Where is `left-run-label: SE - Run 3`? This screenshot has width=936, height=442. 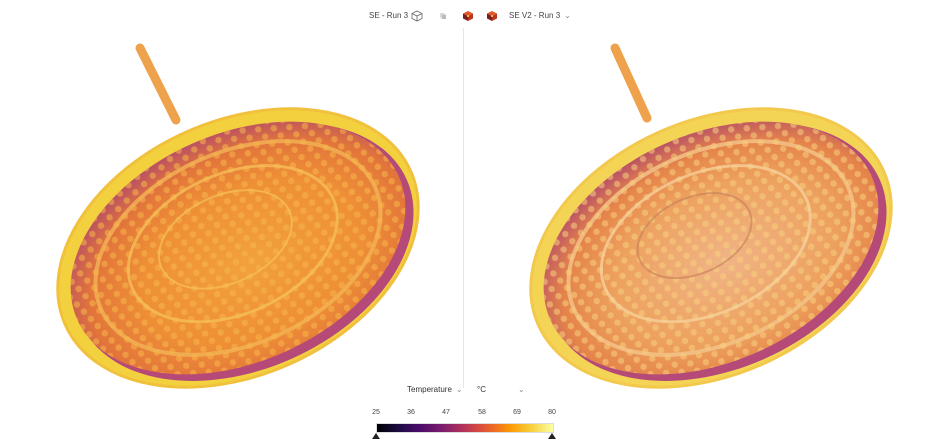
left-run-label: SE - Run 3 is located at coordinates (388, 15).